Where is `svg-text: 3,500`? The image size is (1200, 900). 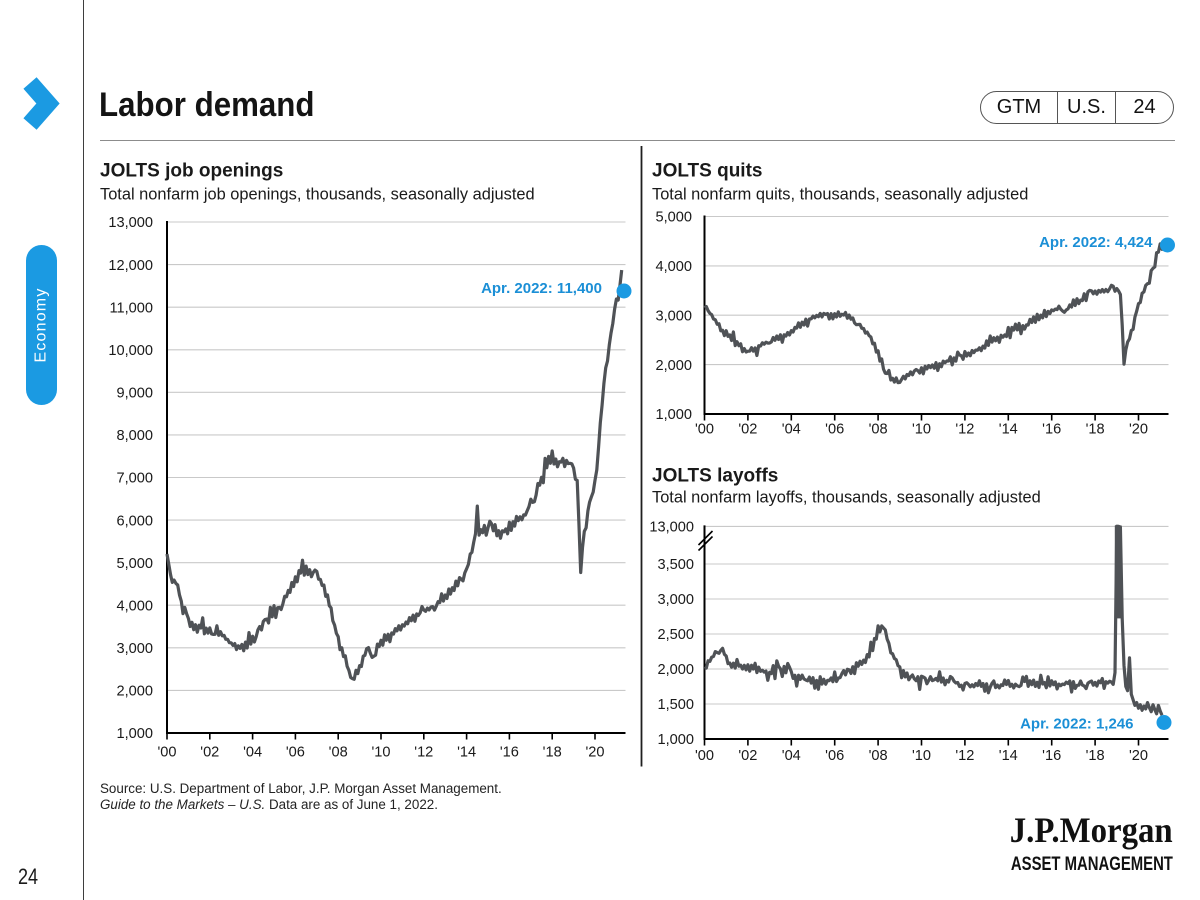 svg-text: 3,500 is located at coordinates (675, 565).